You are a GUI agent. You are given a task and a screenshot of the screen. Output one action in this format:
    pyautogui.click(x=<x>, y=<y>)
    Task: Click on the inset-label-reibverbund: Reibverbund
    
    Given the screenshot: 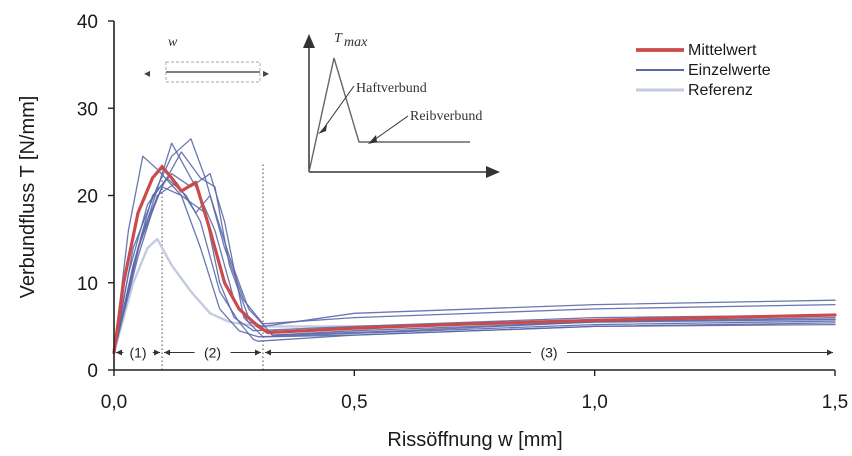 What is the action you would take?
    pyautogui.click(x=446, y=116)
    